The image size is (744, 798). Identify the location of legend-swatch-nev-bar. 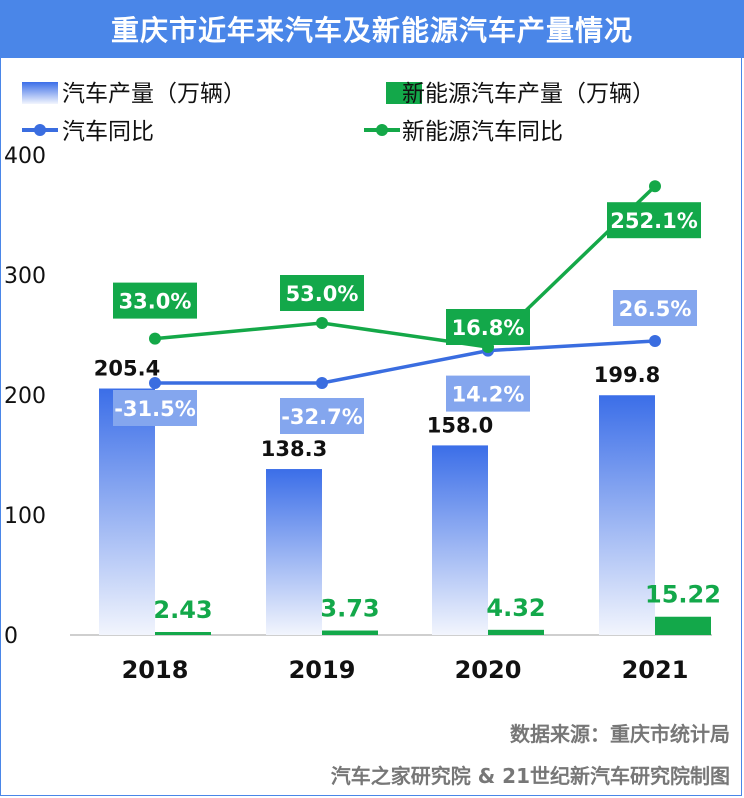
(404, 93).